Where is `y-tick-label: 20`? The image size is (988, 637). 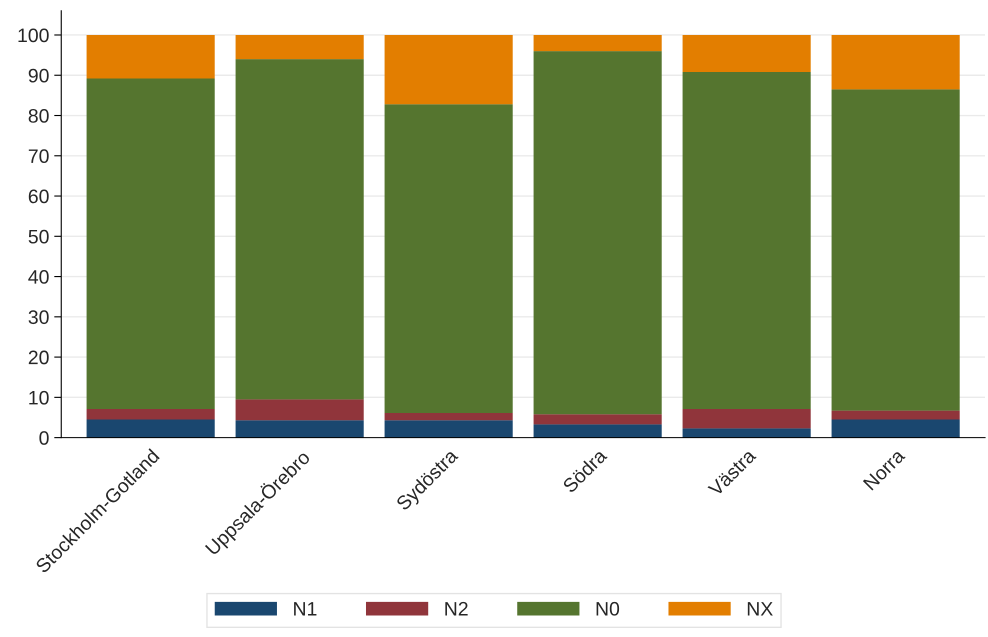
y-tick-label: 20 is located at coordinates (38, 357).